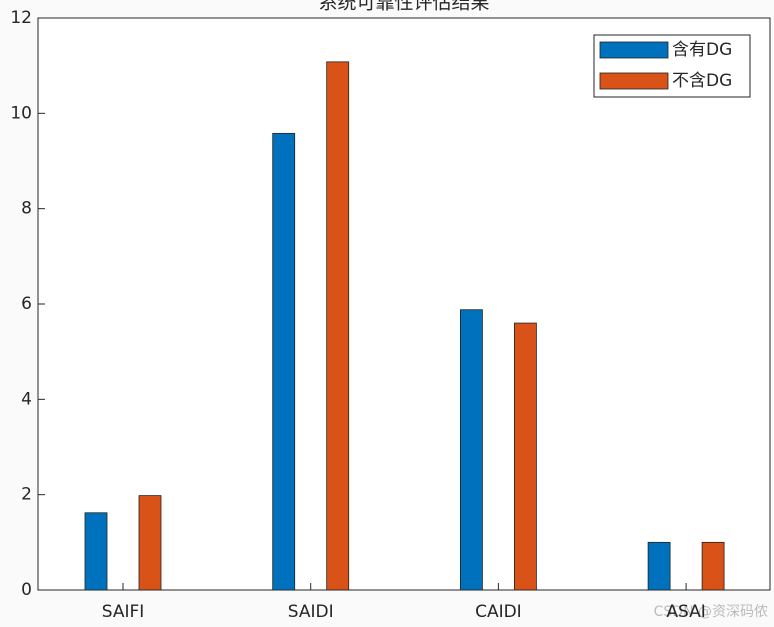 Image resolution: width=774 pixels, height=627 pixels. I want to click on y-tick-label: 8, so click(26, 209).